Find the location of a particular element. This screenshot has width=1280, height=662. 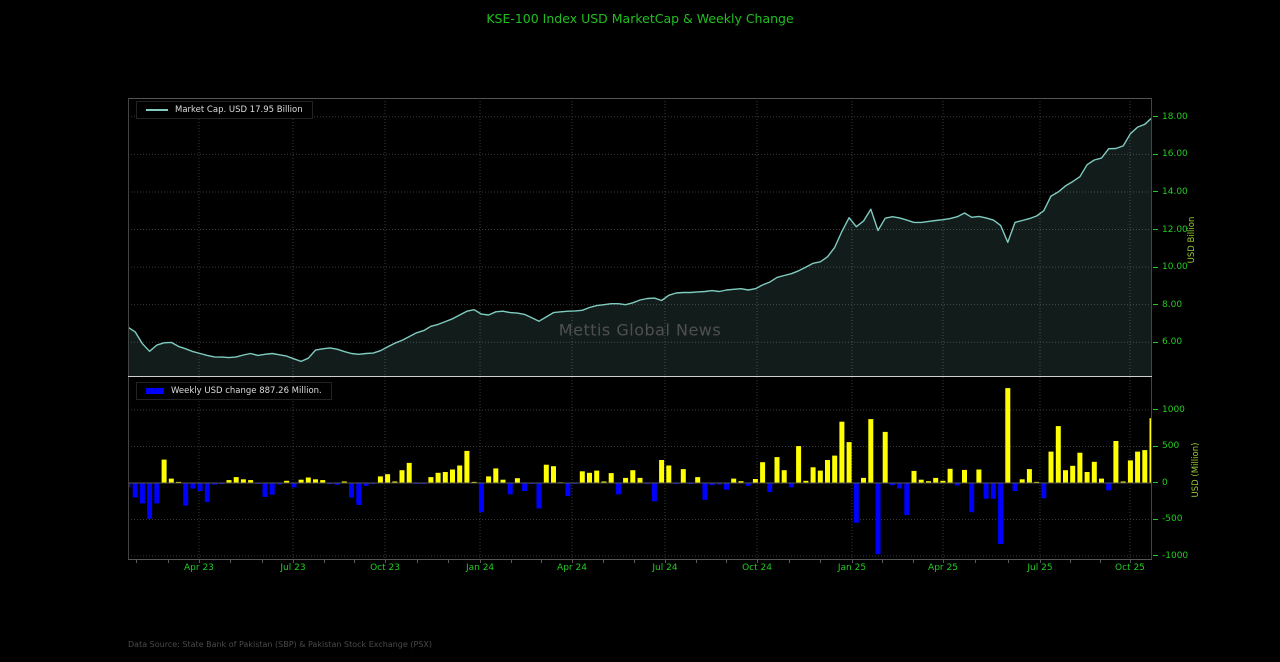

y-tick-label: 8.00 is located at coordinates (1167, 305).